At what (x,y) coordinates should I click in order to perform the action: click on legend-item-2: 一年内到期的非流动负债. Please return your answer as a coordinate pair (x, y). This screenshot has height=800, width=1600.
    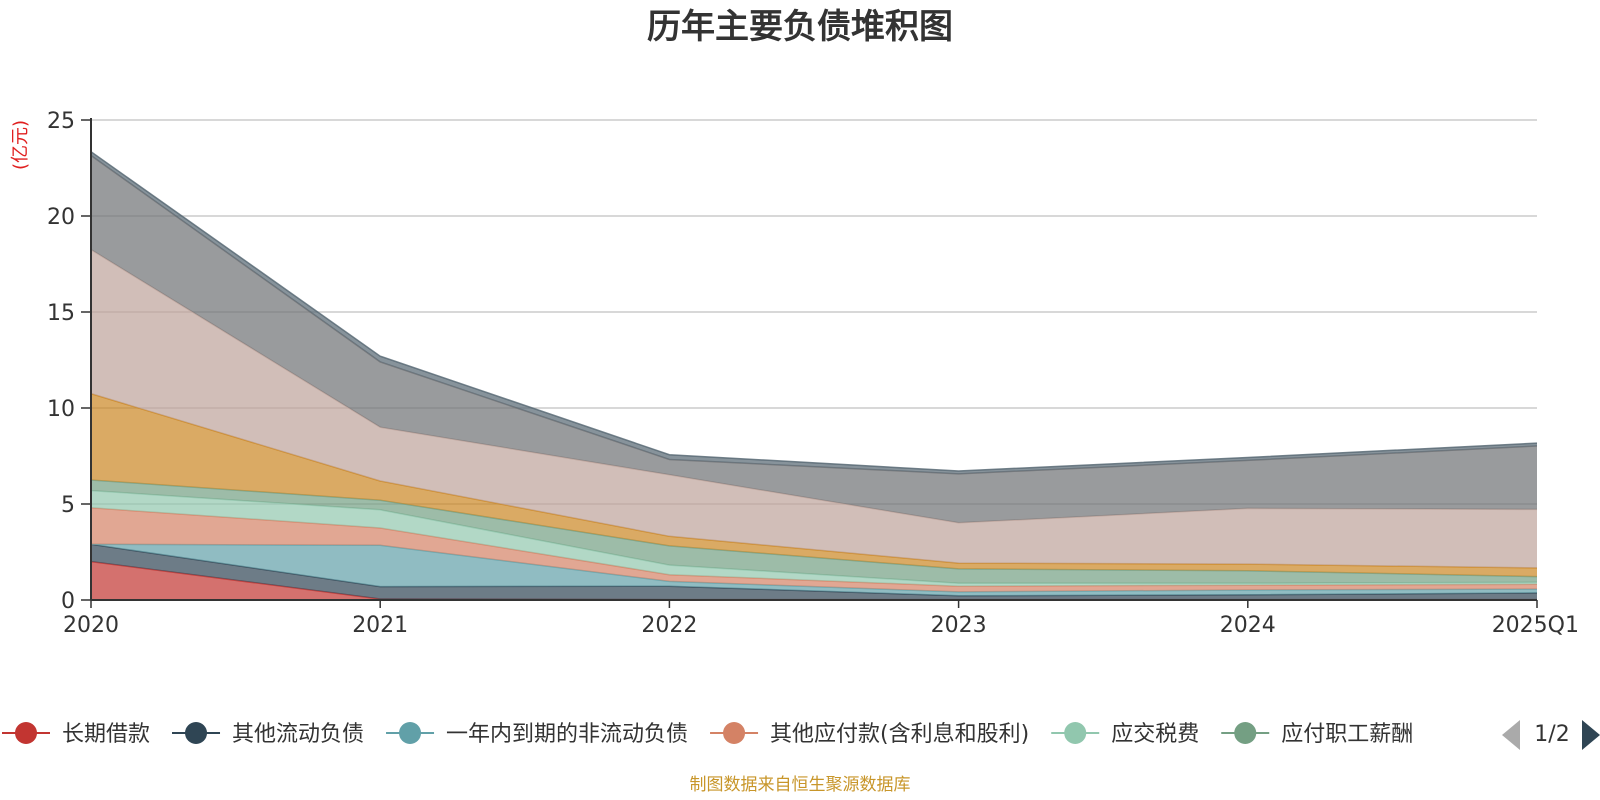
    Looking at the image, I should click on (537, 734).